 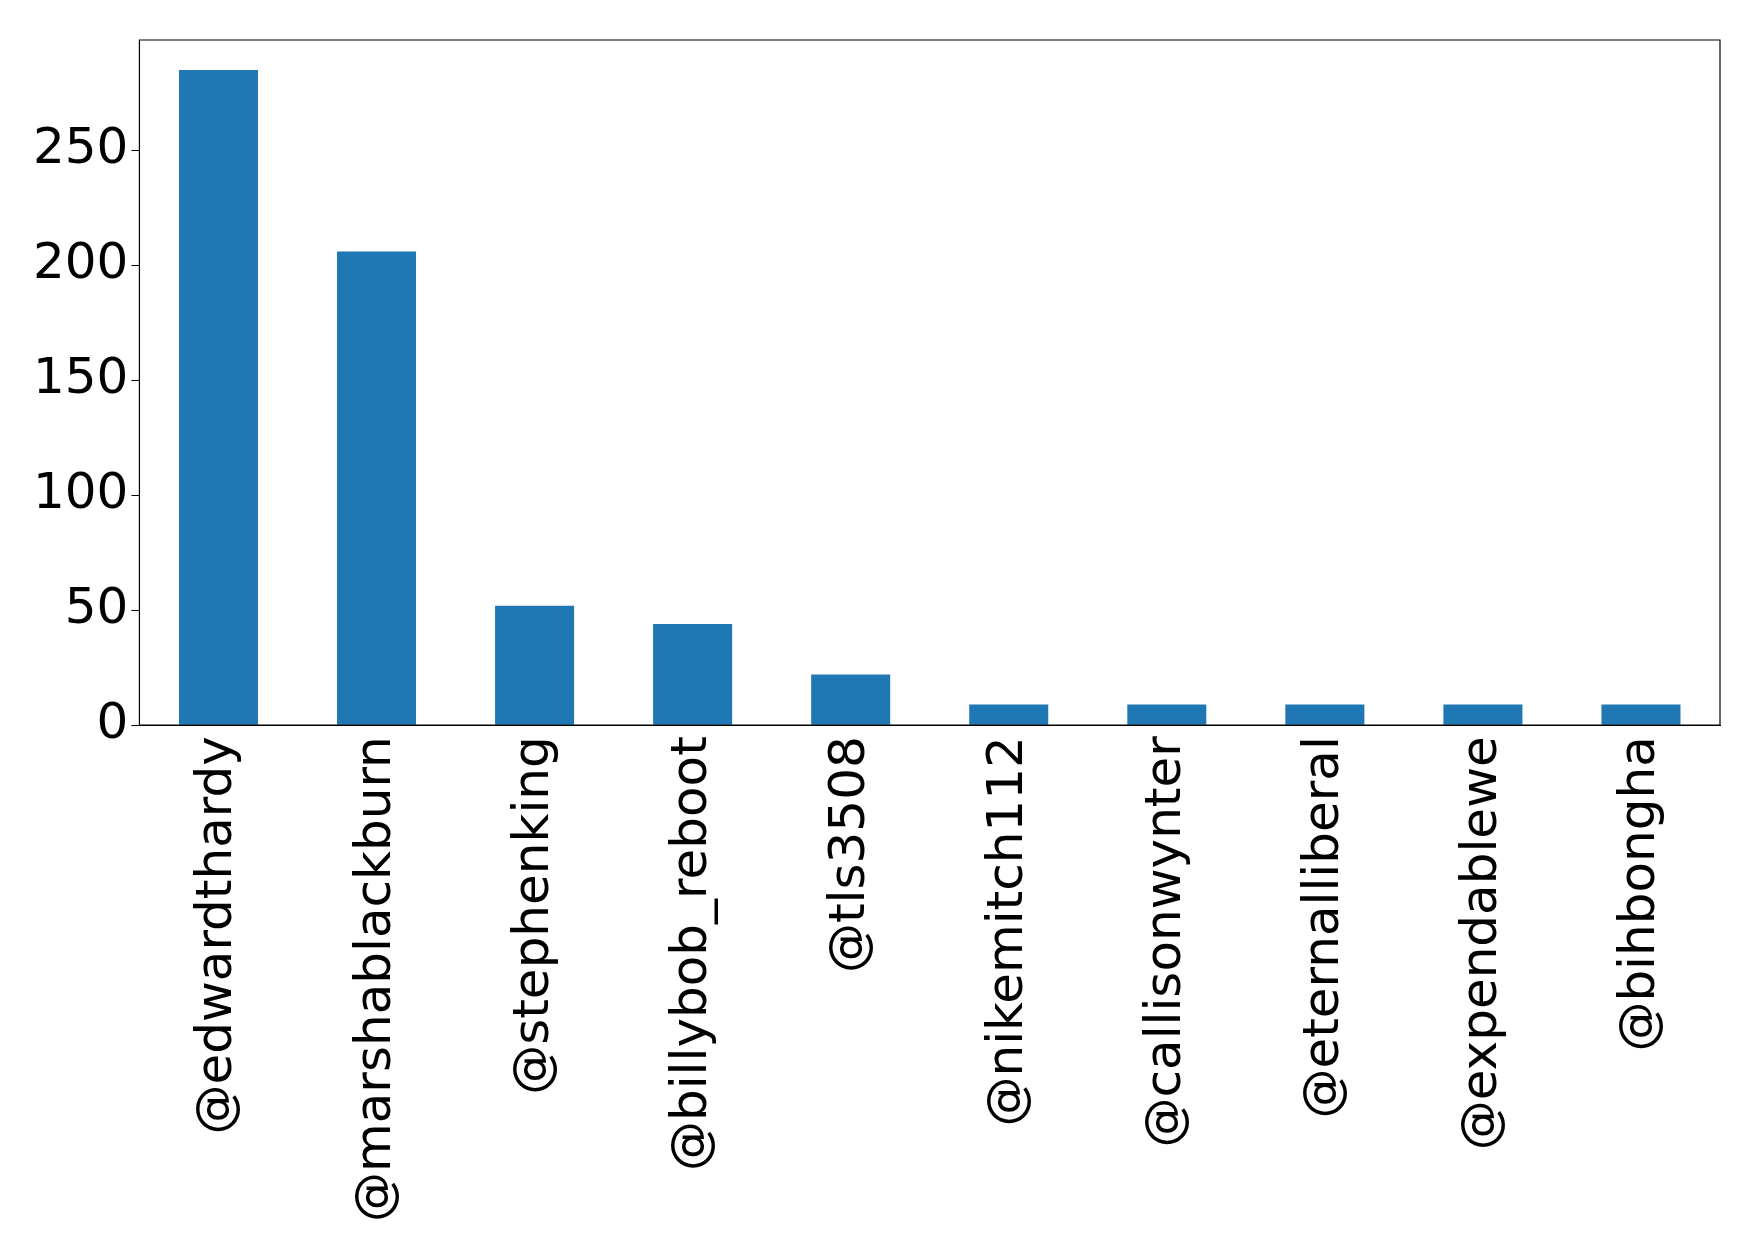 I want to click on y-tick-label: 100, so click(x=81, y=491).